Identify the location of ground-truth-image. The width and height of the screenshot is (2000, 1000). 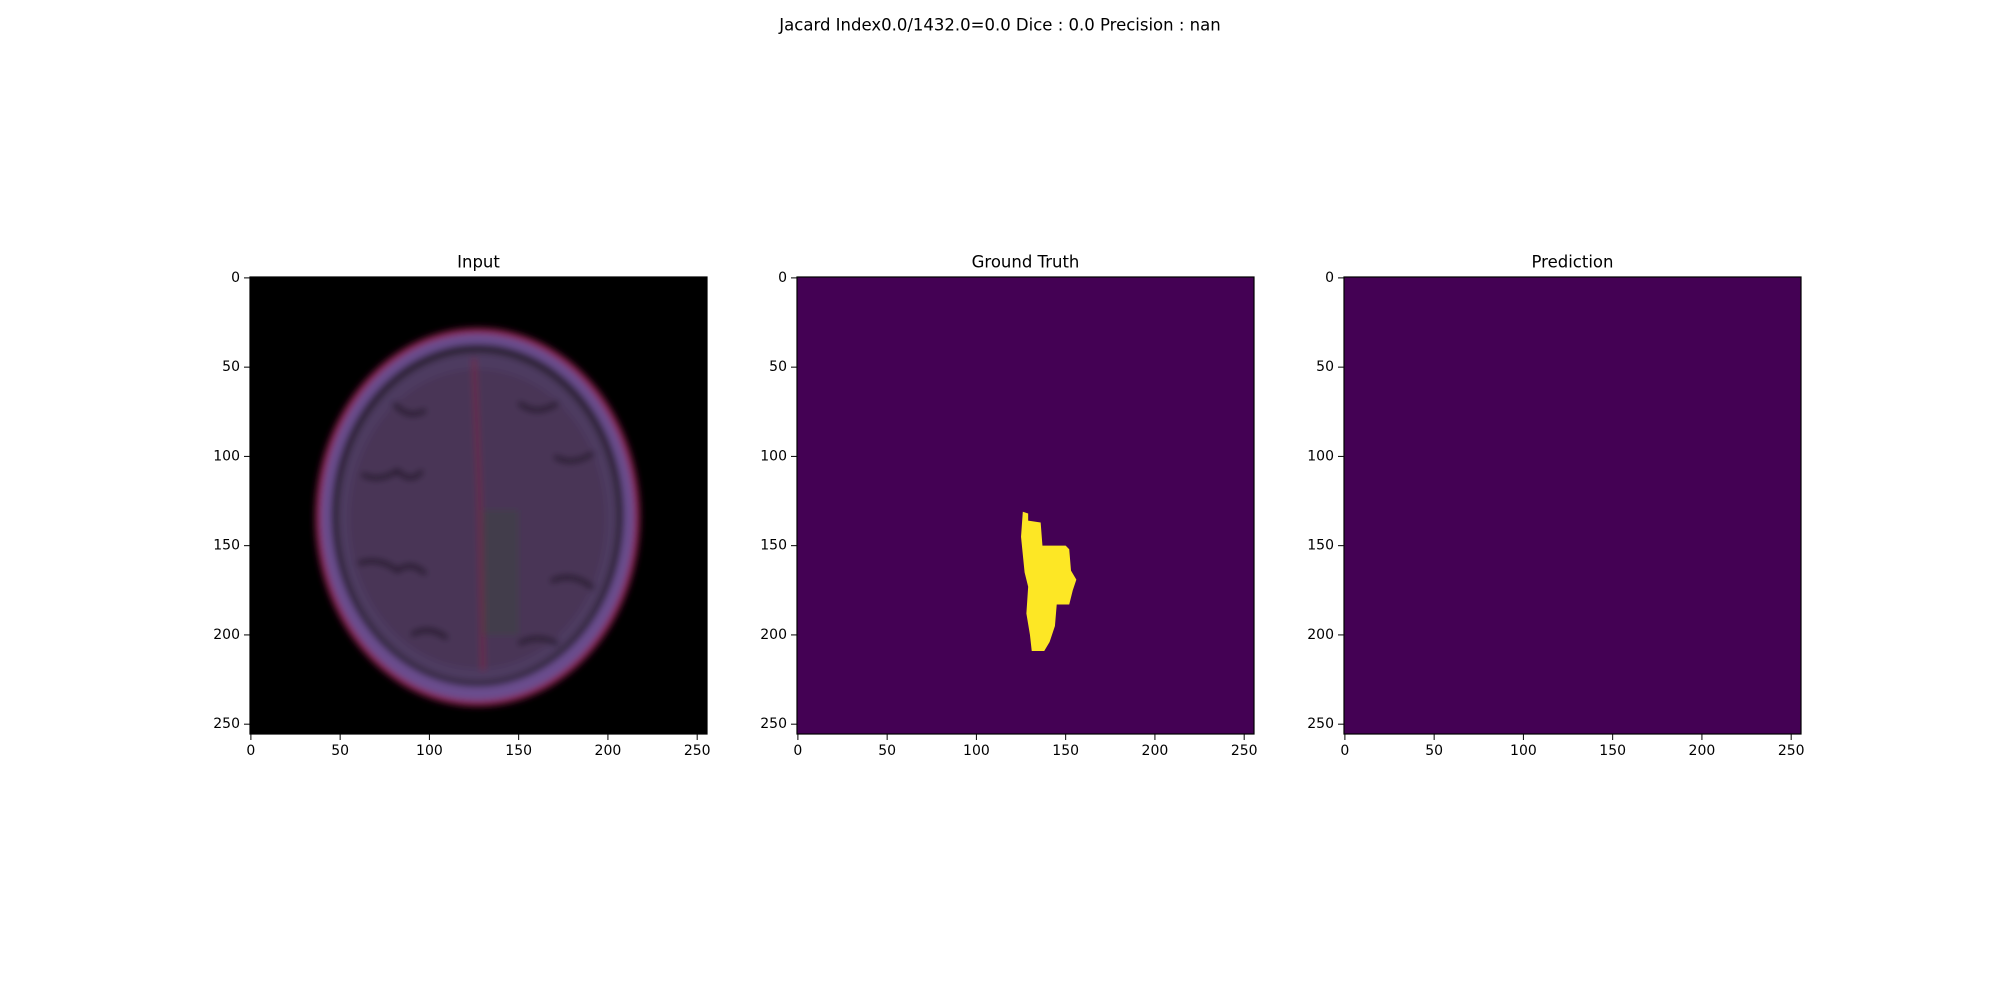
(1025, 505).